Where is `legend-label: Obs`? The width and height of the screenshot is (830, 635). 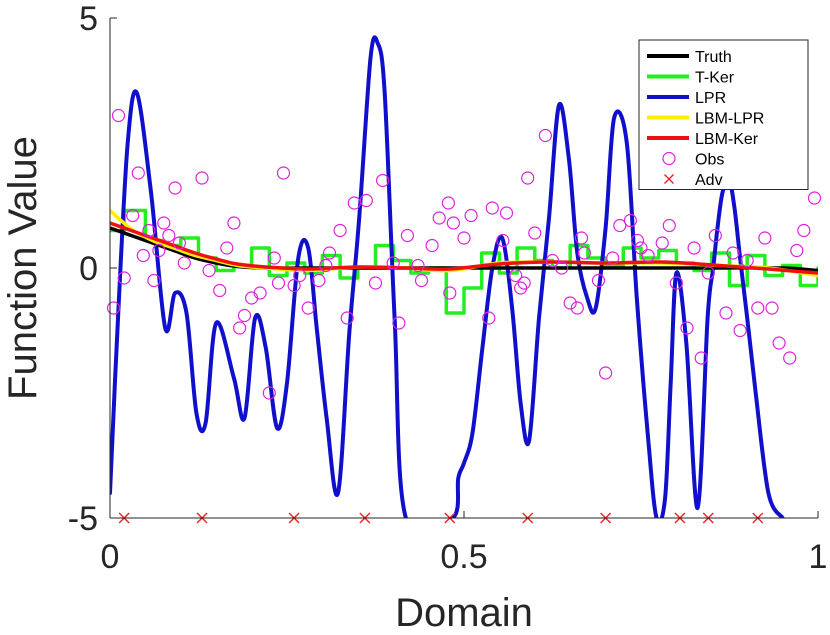 legend-label: Obs is located at coordinates (709, 160).